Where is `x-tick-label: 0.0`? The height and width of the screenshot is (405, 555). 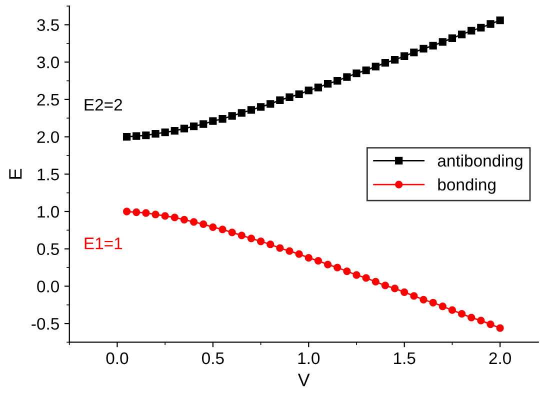
x-tick-label: 0.0 is located at coordinates (117, 358).